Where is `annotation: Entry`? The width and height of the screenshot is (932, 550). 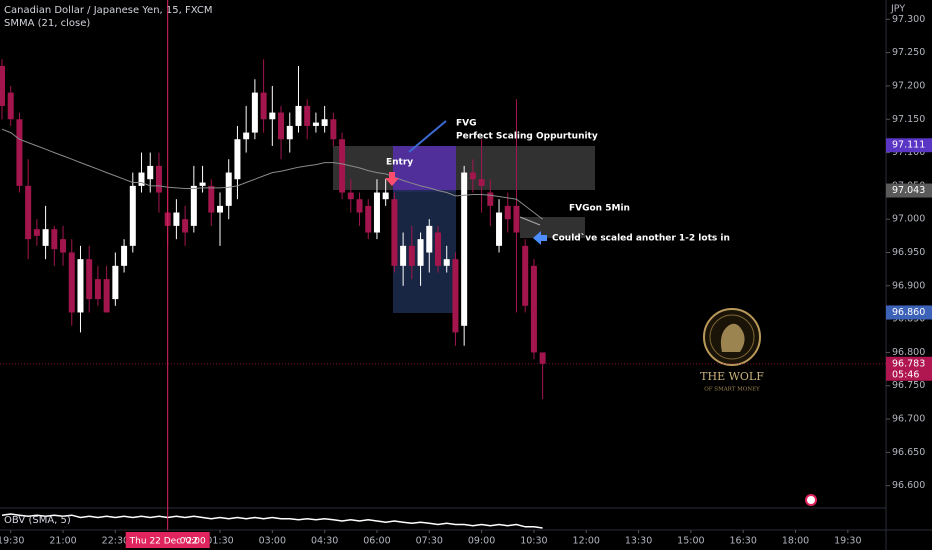 annotation: Entry is located at coordinates (399, 163).